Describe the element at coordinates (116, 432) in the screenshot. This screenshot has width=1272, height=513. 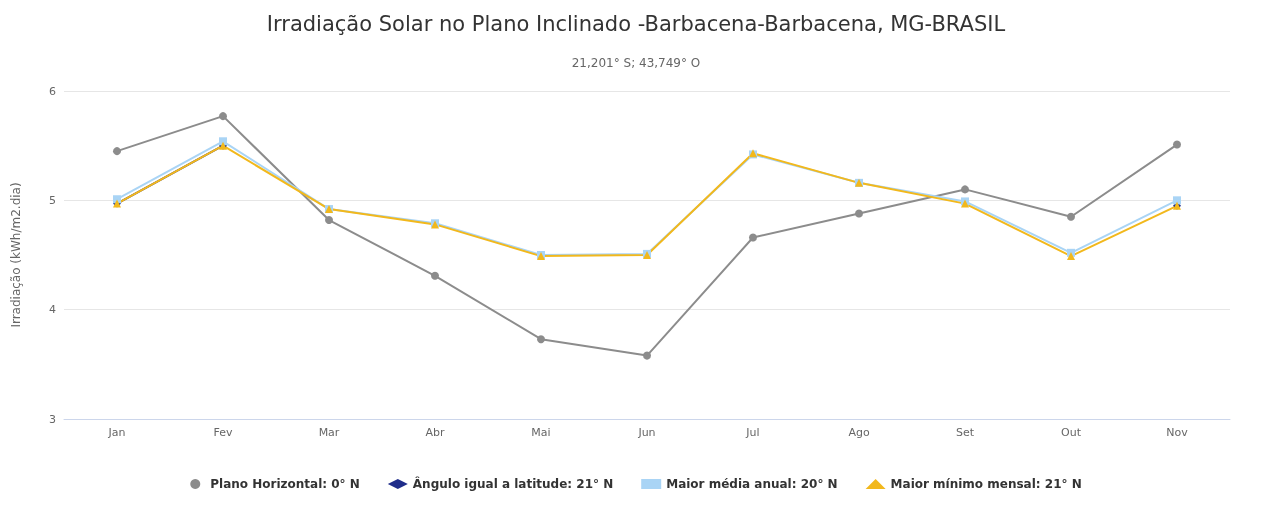
I see `x-tick-label: Jan` at that location.